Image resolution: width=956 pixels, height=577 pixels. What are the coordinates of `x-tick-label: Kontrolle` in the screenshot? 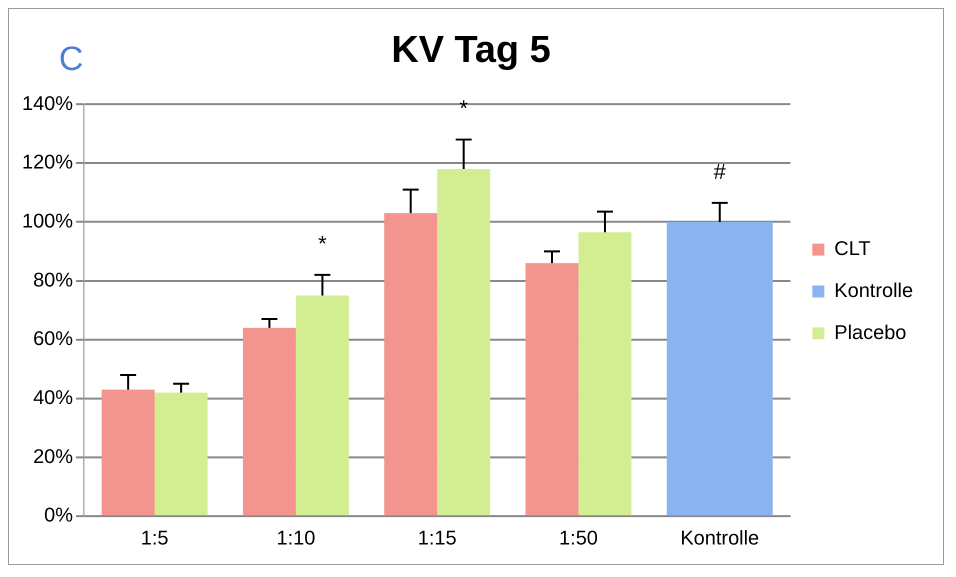 It's located at (720, 539).